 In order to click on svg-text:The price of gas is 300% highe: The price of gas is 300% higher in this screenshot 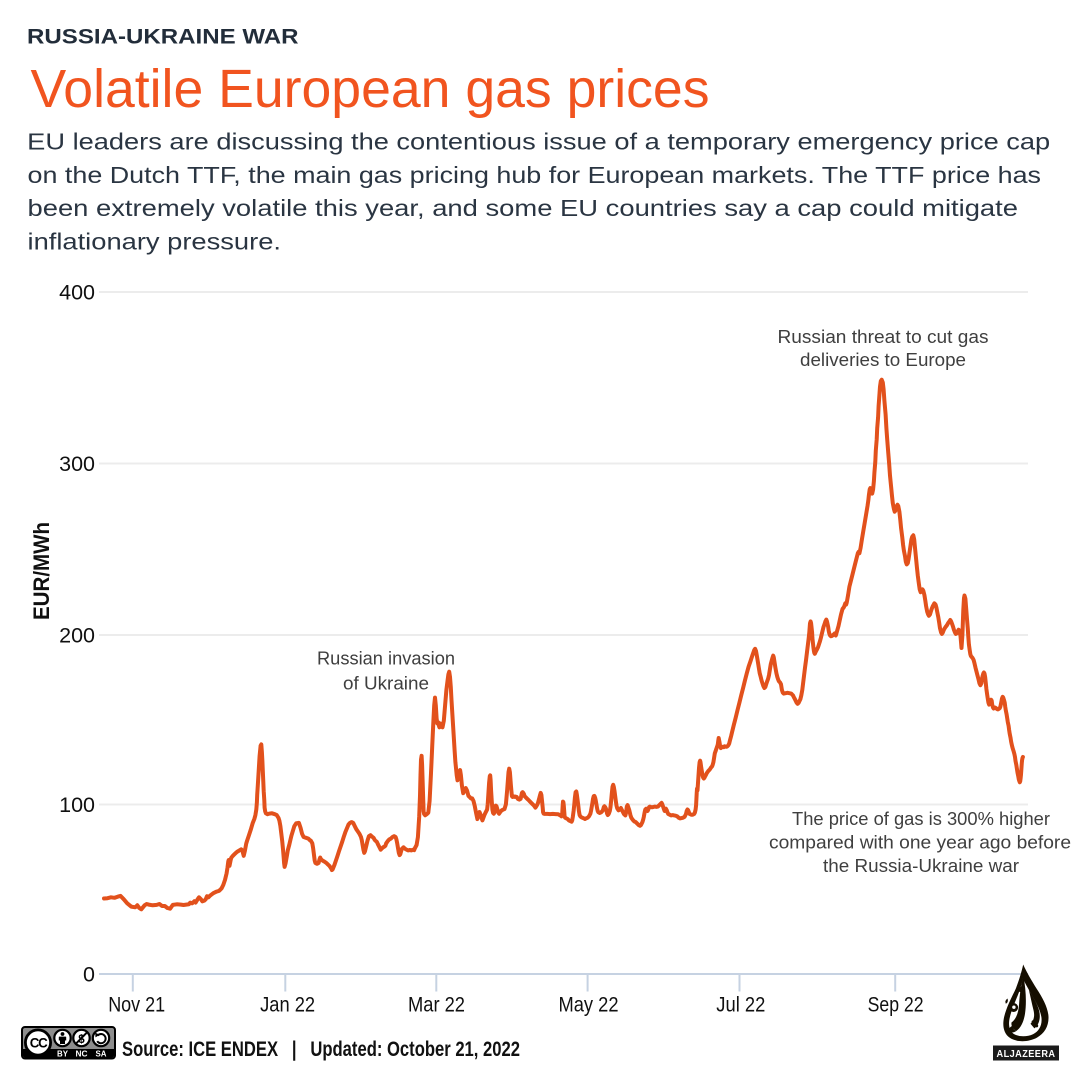, I will do `click(921, 818)`.